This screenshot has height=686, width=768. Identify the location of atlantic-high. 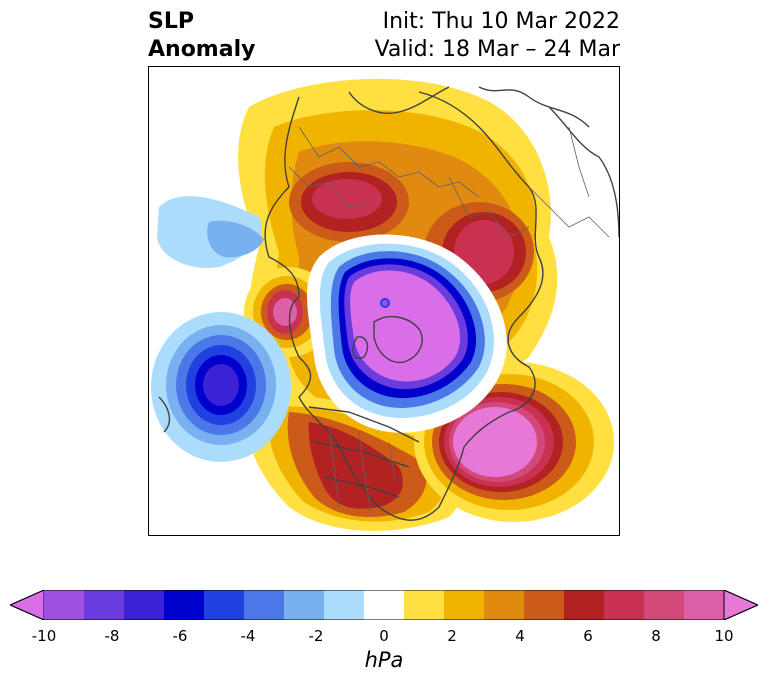
(495, 442).